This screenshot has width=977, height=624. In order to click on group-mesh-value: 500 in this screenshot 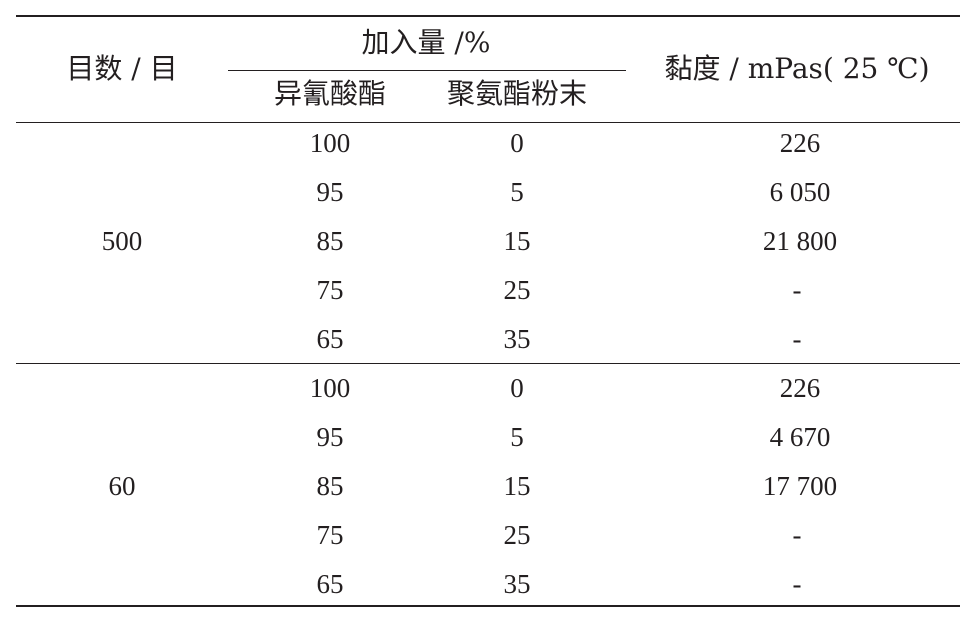, I will do `click(122, 241)`.